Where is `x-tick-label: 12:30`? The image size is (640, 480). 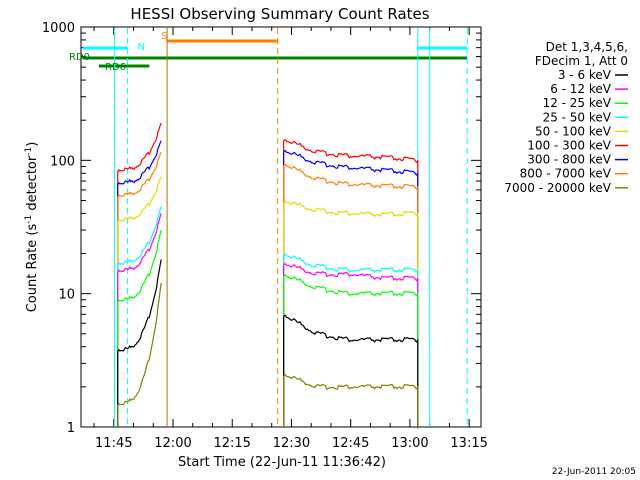 x-tick-label: 12:30 is located at coordinates (291, 443).